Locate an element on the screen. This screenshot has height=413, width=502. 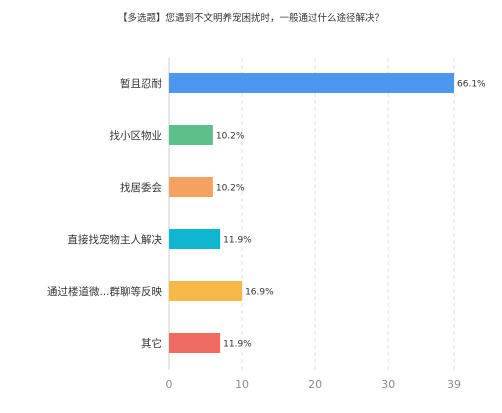
x-tick-label: 10 is located at coordinates (242, 384).